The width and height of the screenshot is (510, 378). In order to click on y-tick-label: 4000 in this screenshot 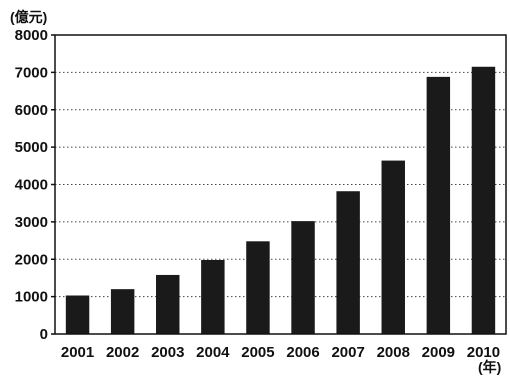, I will do `click(31, 185)`.